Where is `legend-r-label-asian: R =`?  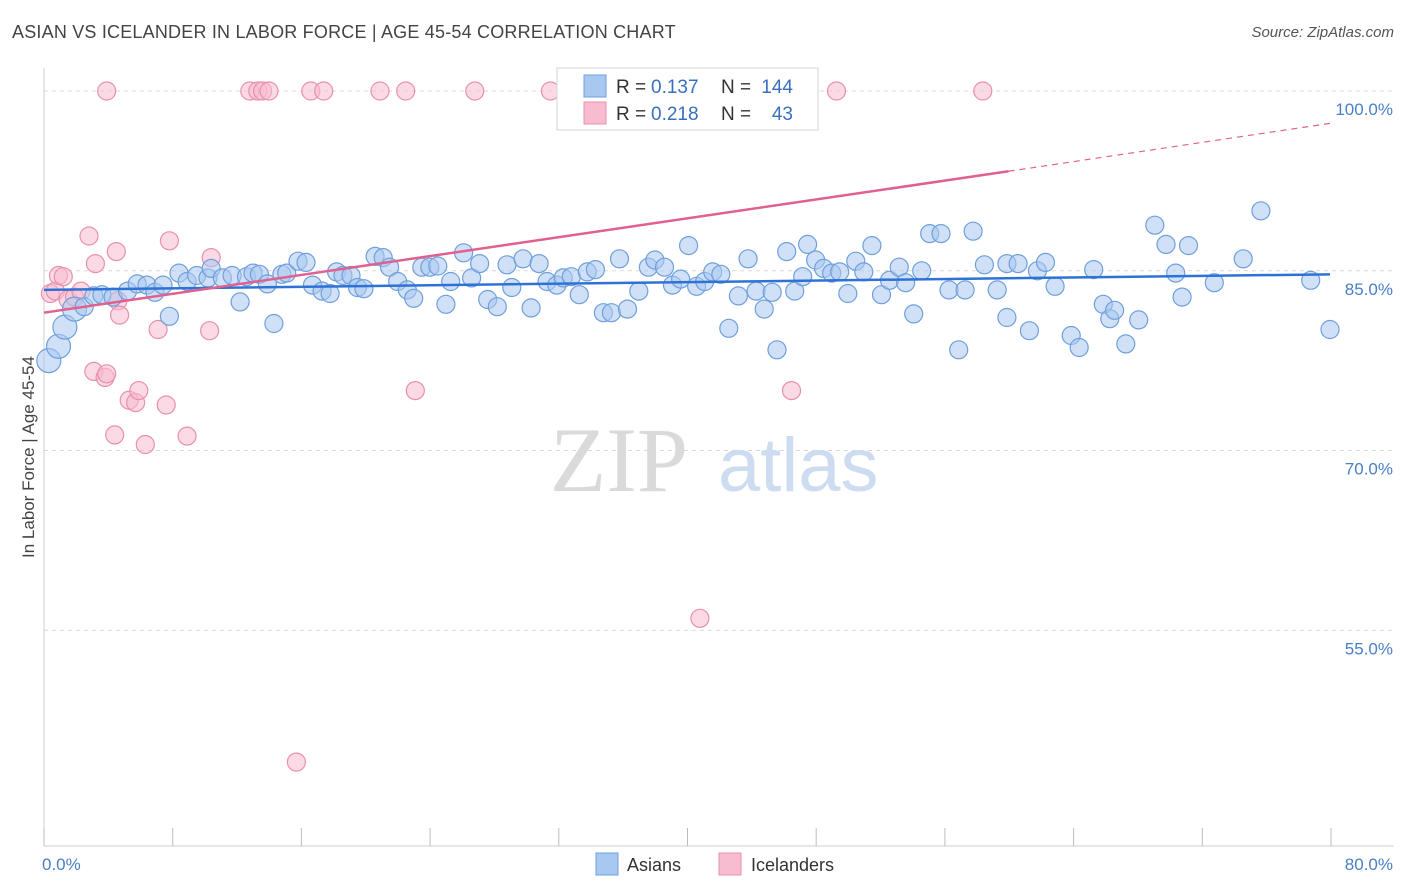
legend-r-label-asian: R = is located at coordinates (631, 87).